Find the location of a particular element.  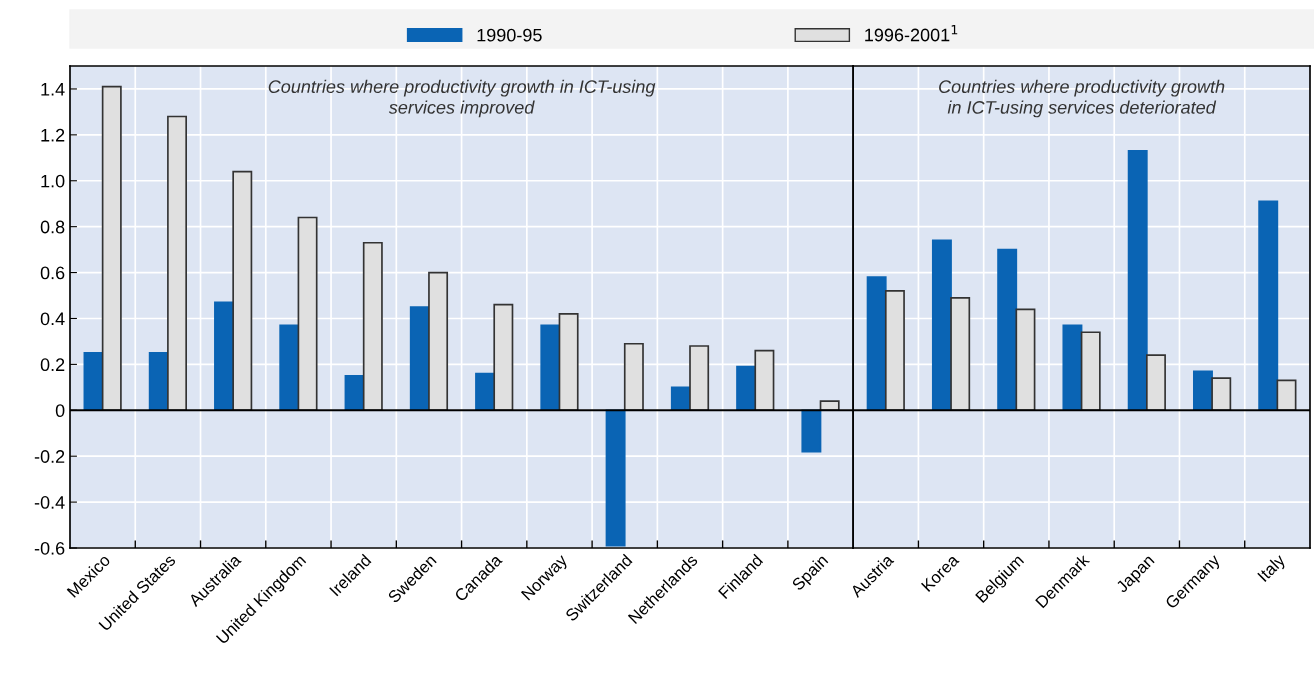

y-tick-label: 0 is located at coordinates (60, 411).